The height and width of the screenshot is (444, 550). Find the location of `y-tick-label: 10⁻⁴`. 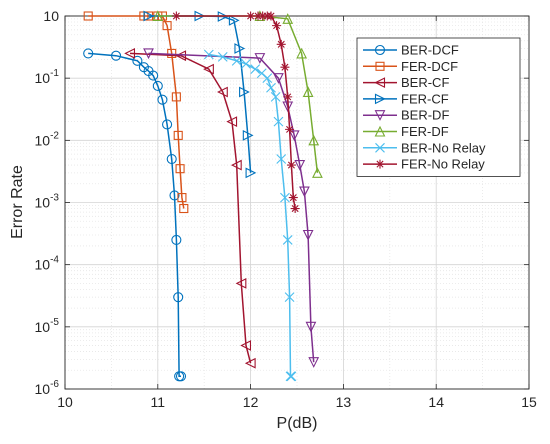

y-tick-label: 10⁻⁴ is located at coordinates (47, 264).